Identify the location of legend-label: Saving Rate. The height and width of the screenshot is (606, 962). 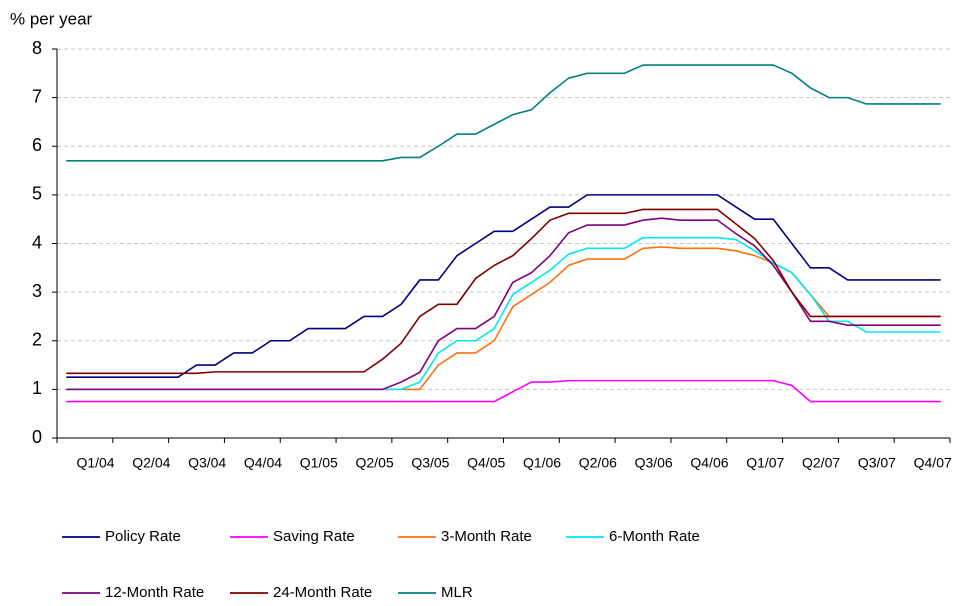
(314, 536).